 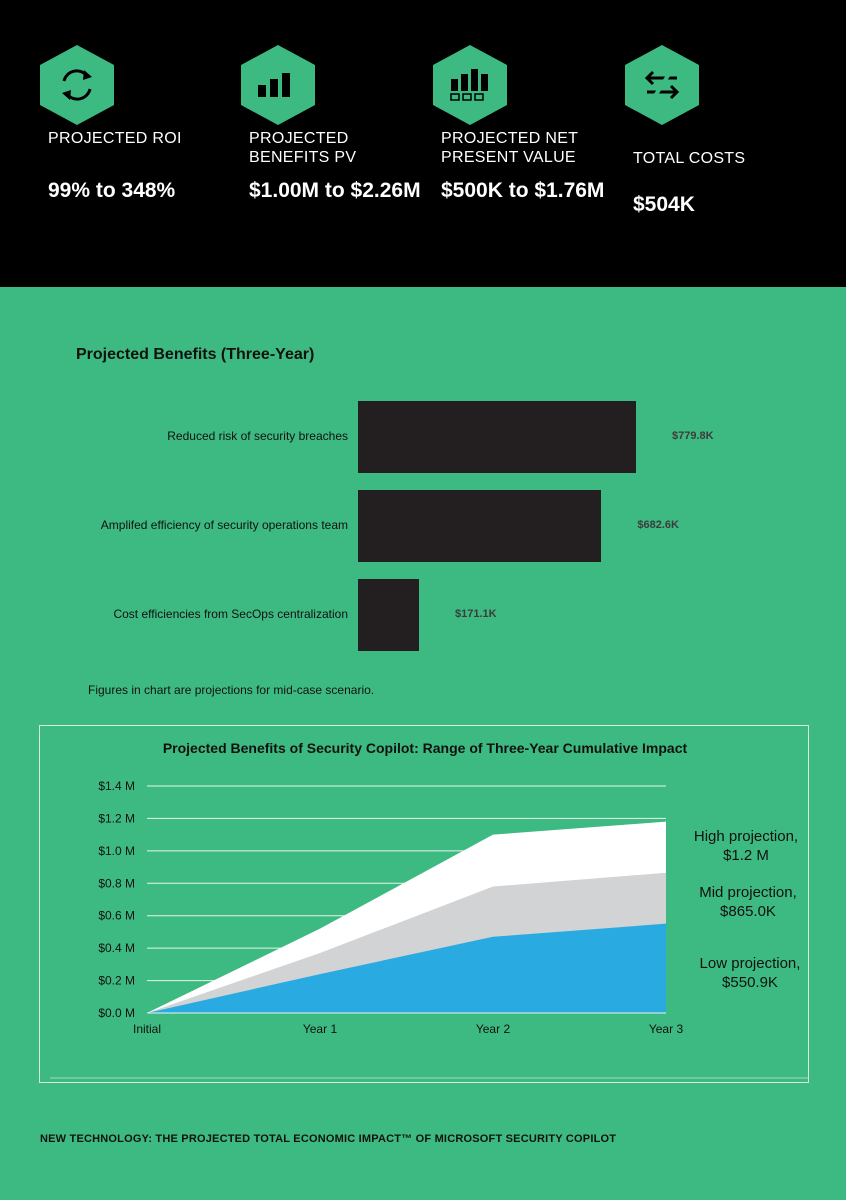 What do you see at coordinates (750, 982) in the screenshot?
I see `low-projection-value: $550.9K` at bounding box center [750, 982].